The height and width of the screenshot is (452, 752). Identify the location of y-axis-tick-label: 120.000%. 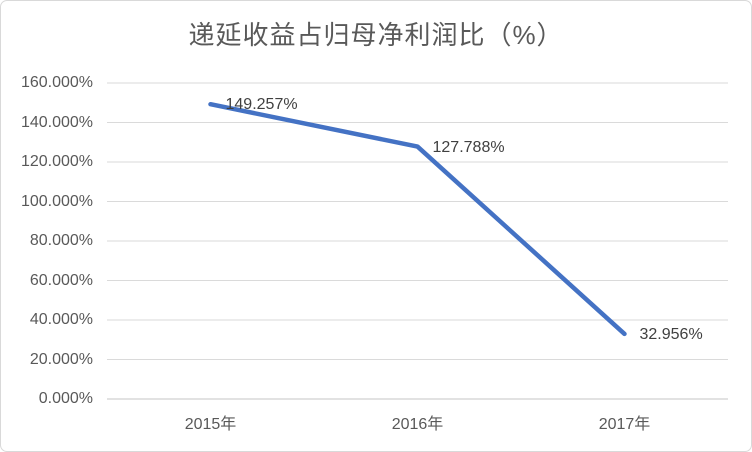
(56, 161).